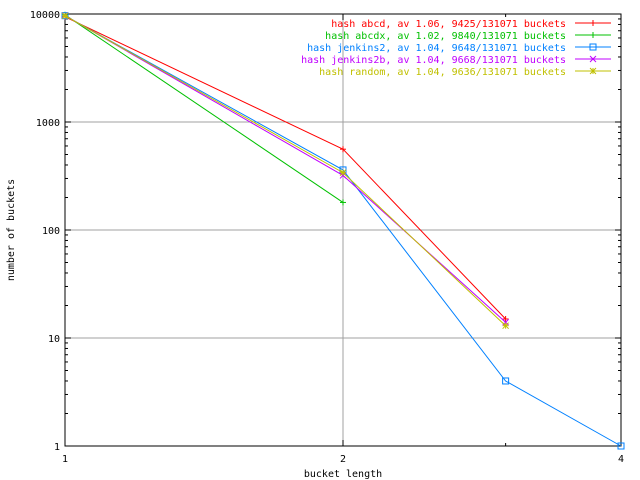 This screenshot has width=640, height=480. I want to click on x-axis-label: bucket length, so click(343, 474).